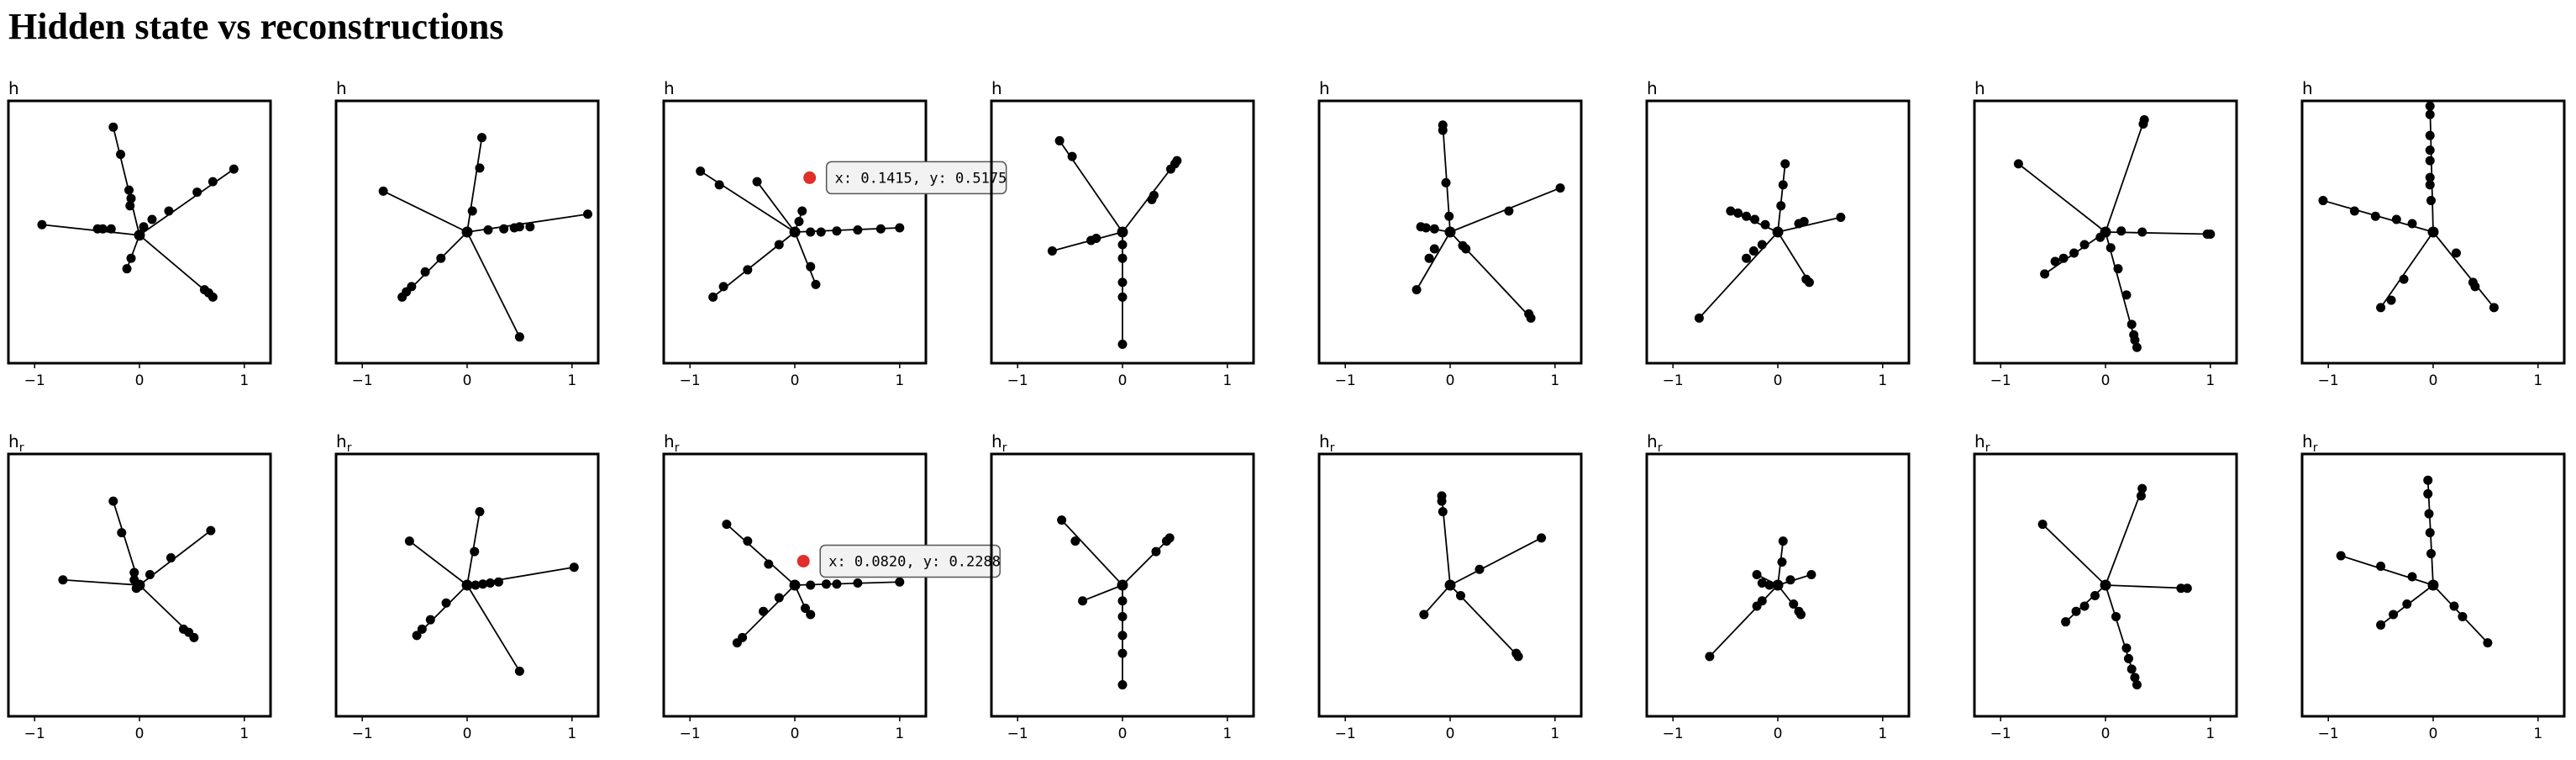 This screenshot has width=2576, height=760. What do you see at coordinates (256, 26) in the screenshot?
I see `page-title: Hidden state vs reconstructions` at bounding box center [256, 26].